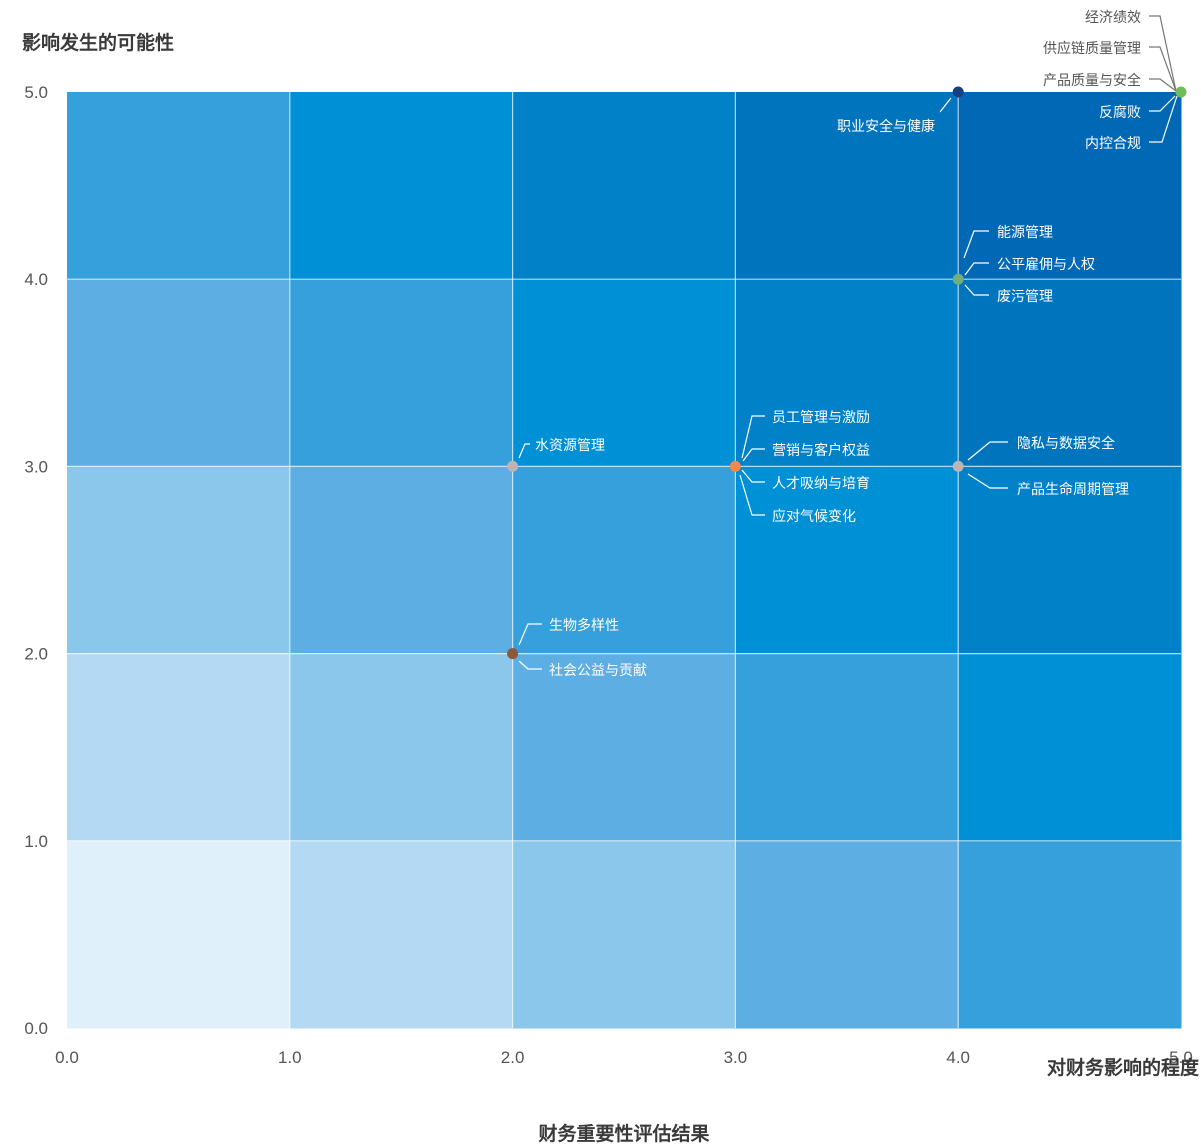 The height and width of the screenshot is (1147, 1201). Describe the element at coordinates (36, 654) in the screenshot. I see `y-tick-label: 2.0` at that location.